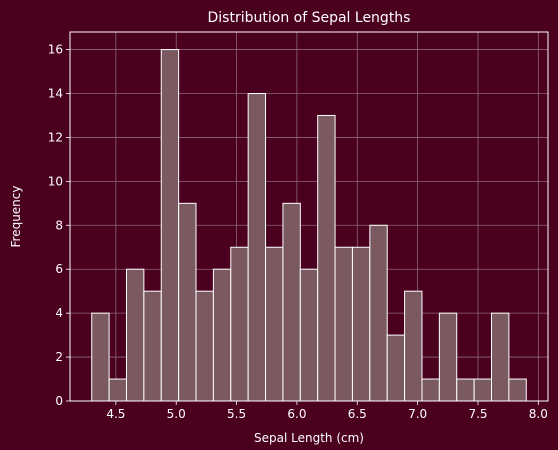  Describe the element at coordinates (309, 18) in the screenshot. I see `chart-title: Distribution of Sepal Lengths` at that location.